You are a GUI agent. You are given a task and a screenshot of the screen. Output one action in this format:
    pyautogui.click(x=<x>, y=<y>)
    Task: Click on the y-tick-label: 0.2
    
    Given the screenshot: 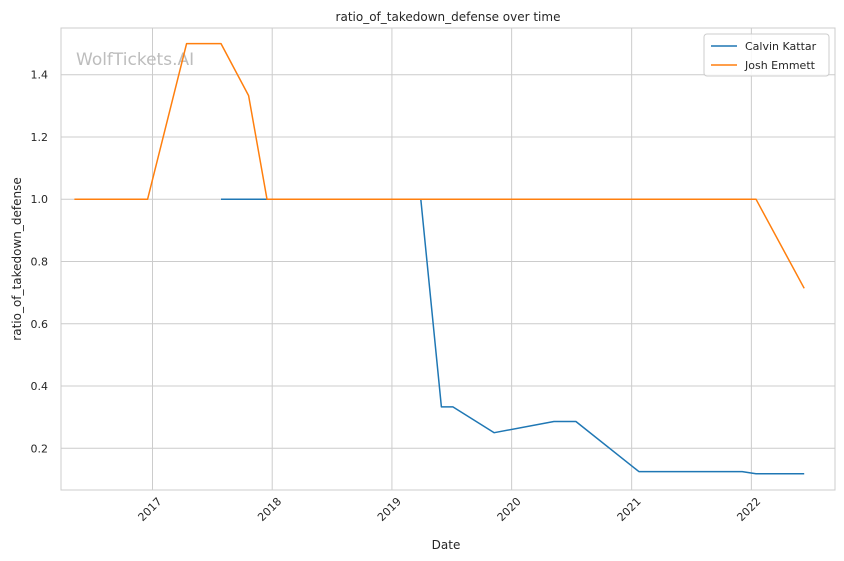 What is the action you would take?
    pyautogui.click(x=40, y=448)
    